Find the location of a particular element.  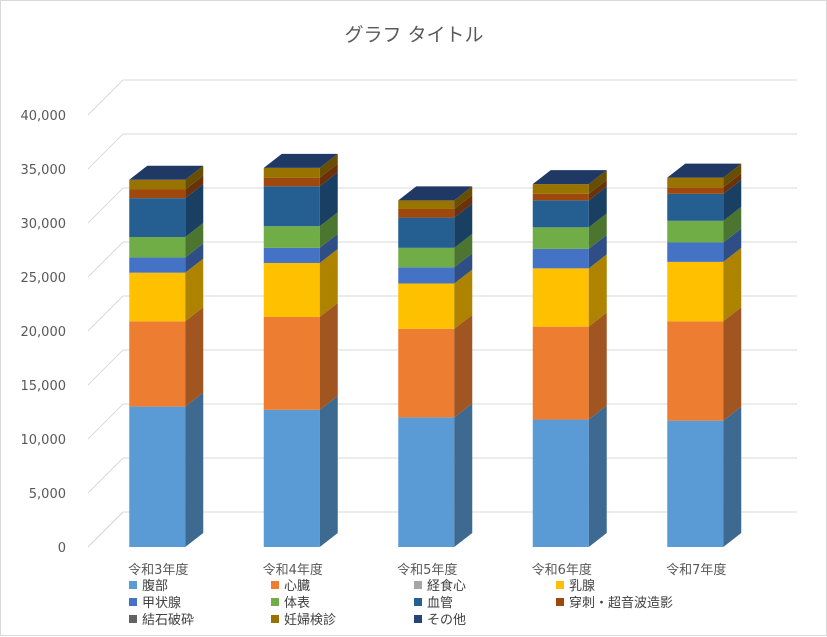

y-tick-label: 40,000 is located at coordinates (44, 116).